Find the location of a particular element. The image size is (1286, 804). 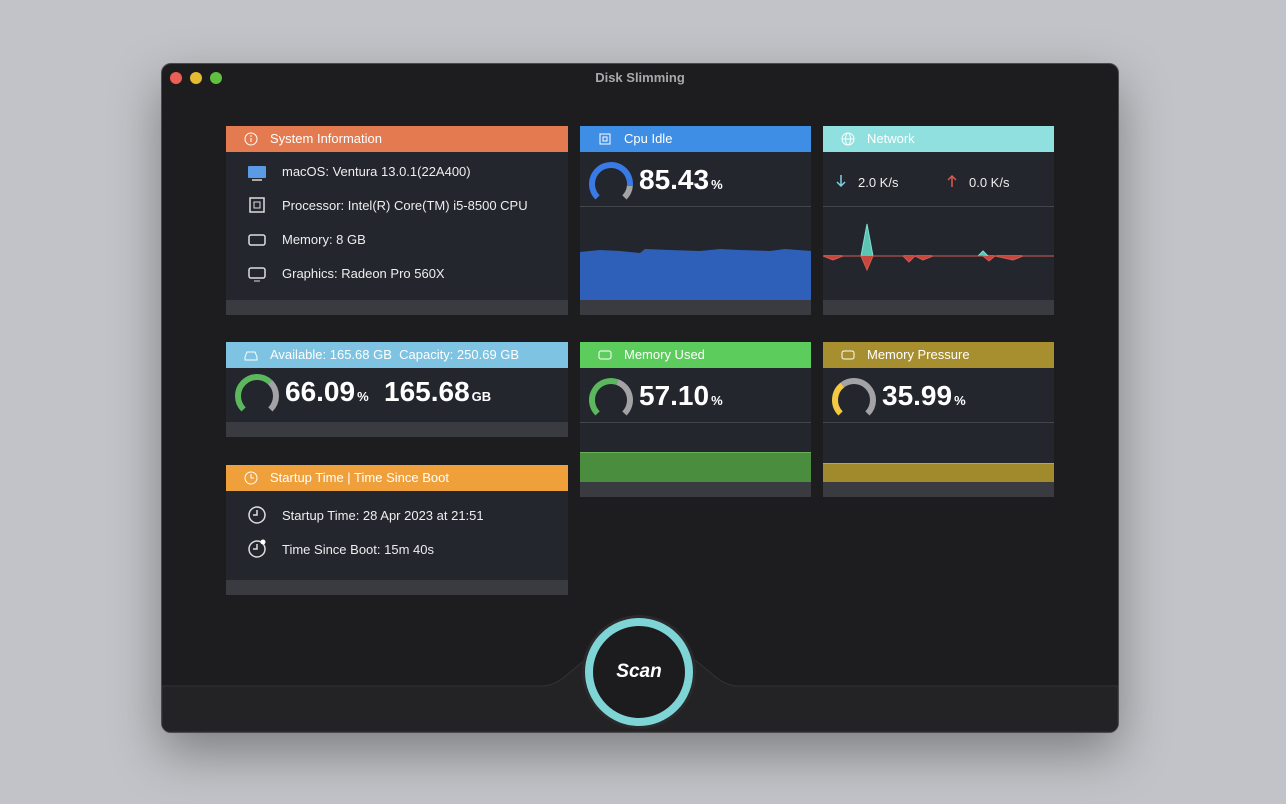

metric-unit: GB is located at coordinates (481, 396).